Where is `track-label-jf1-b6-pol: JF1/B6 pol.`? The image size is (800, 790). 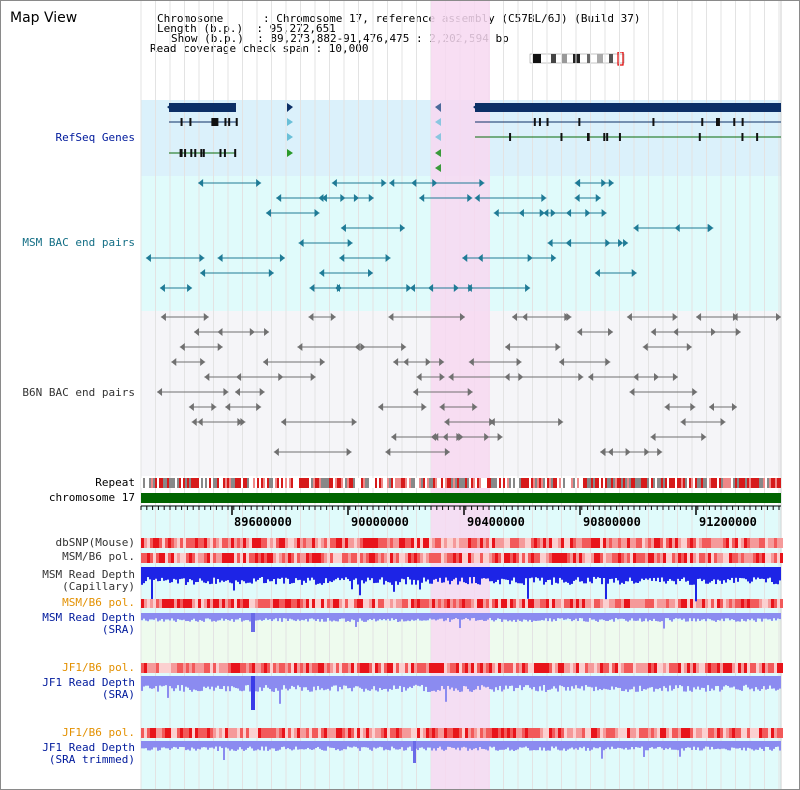 track-label-jf1-b6-pol: JF1/B6 pol. is located at coordinates (98, 667).